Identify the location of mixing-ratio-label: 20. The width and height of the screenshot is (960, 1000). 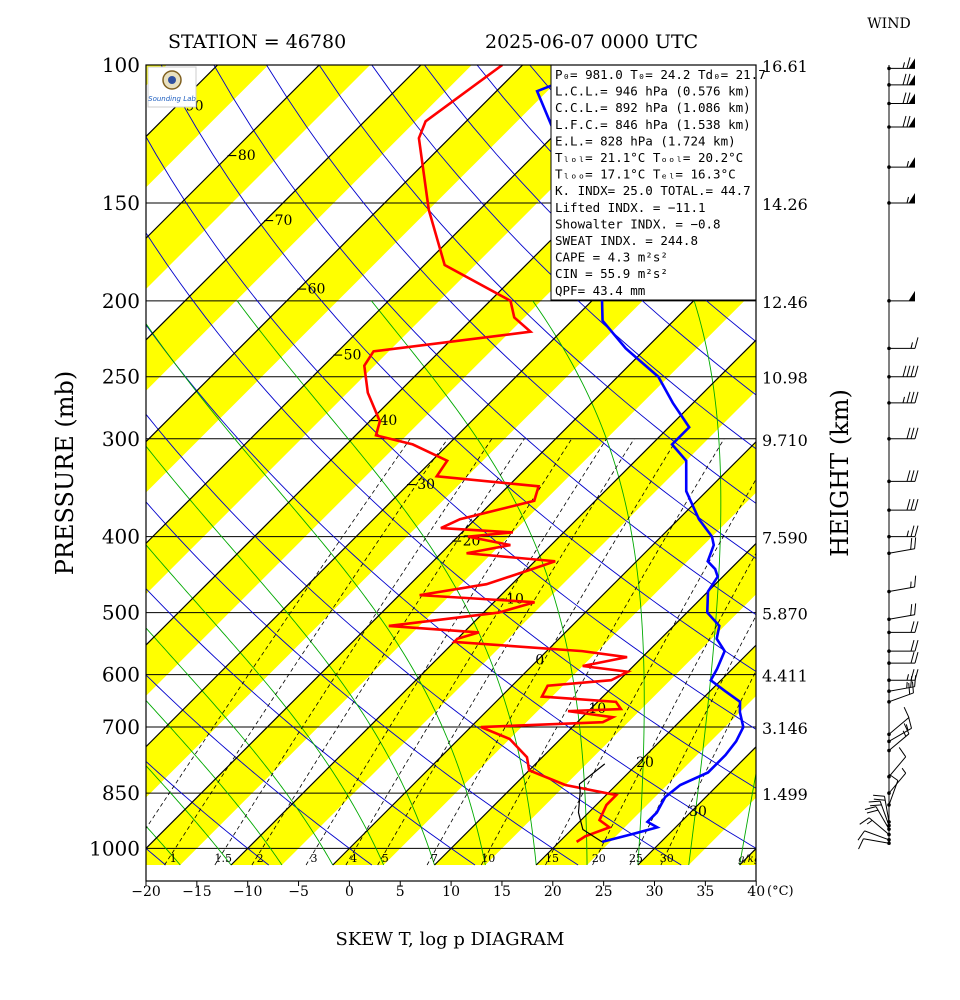
(599, 858).